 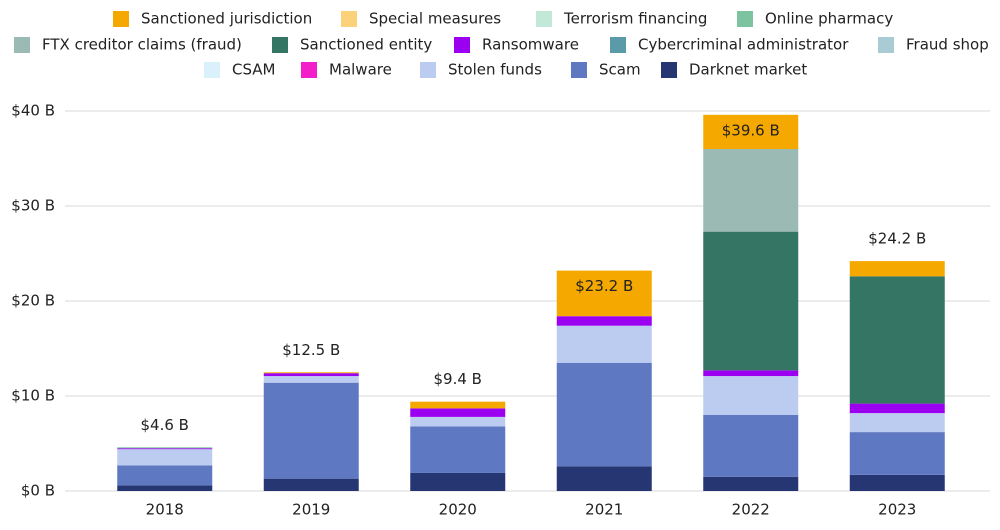 I want to click on x-tick-label: 2023, so click(x=897, y=510).